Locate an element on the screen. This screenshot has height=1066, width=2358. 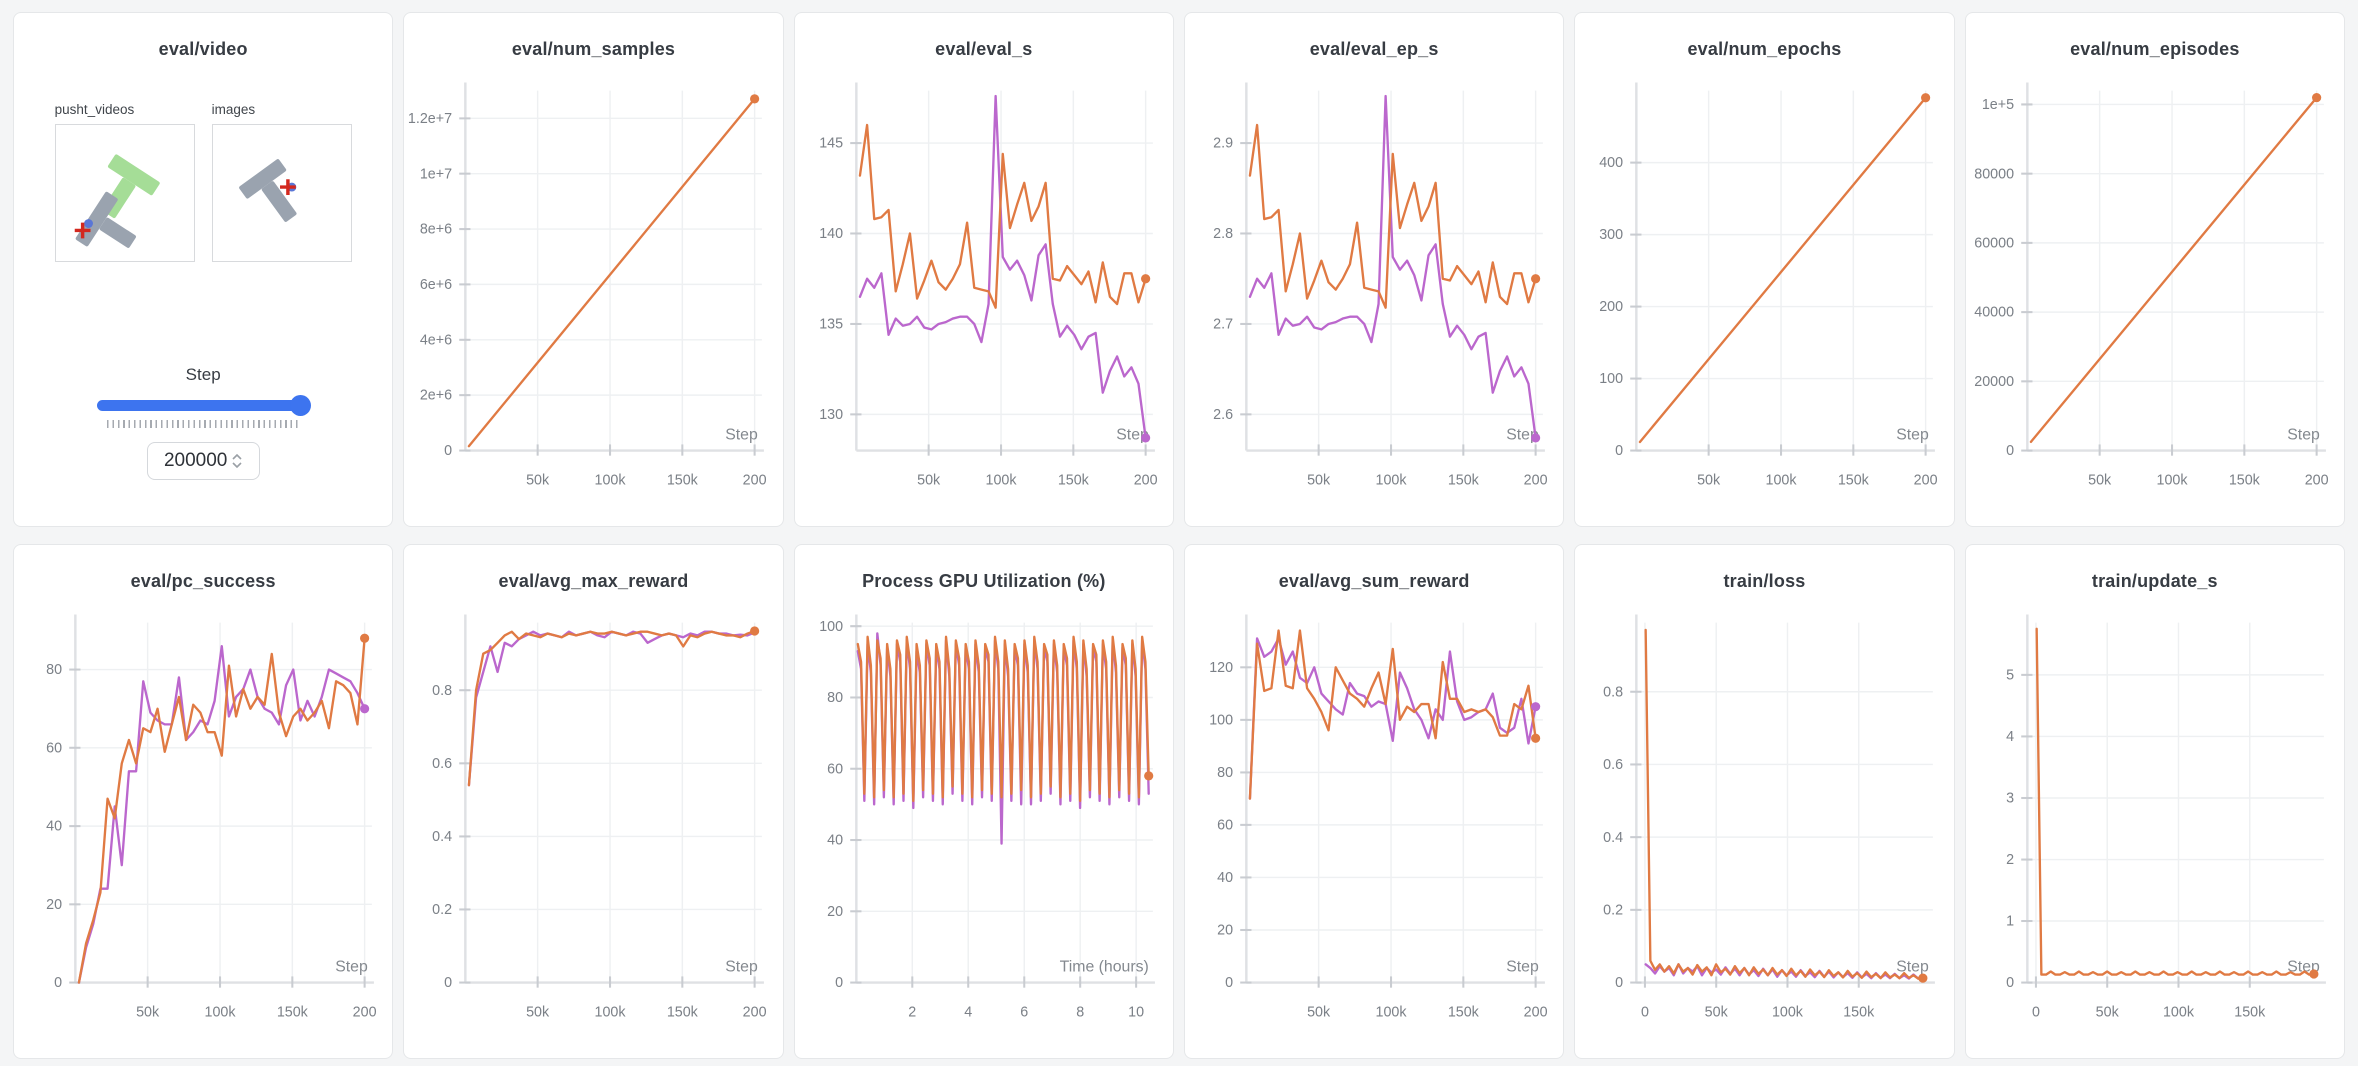
chart-title: Process GPU Utilization (%) is located at coordinates (984, 581).